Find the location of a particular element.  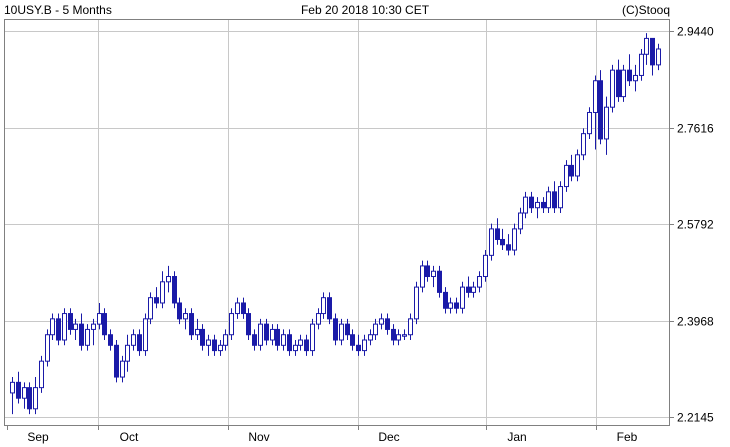

chart-header-timestamp: Feb 20 2018 10:30 CET is located at coordinates (365, 10).